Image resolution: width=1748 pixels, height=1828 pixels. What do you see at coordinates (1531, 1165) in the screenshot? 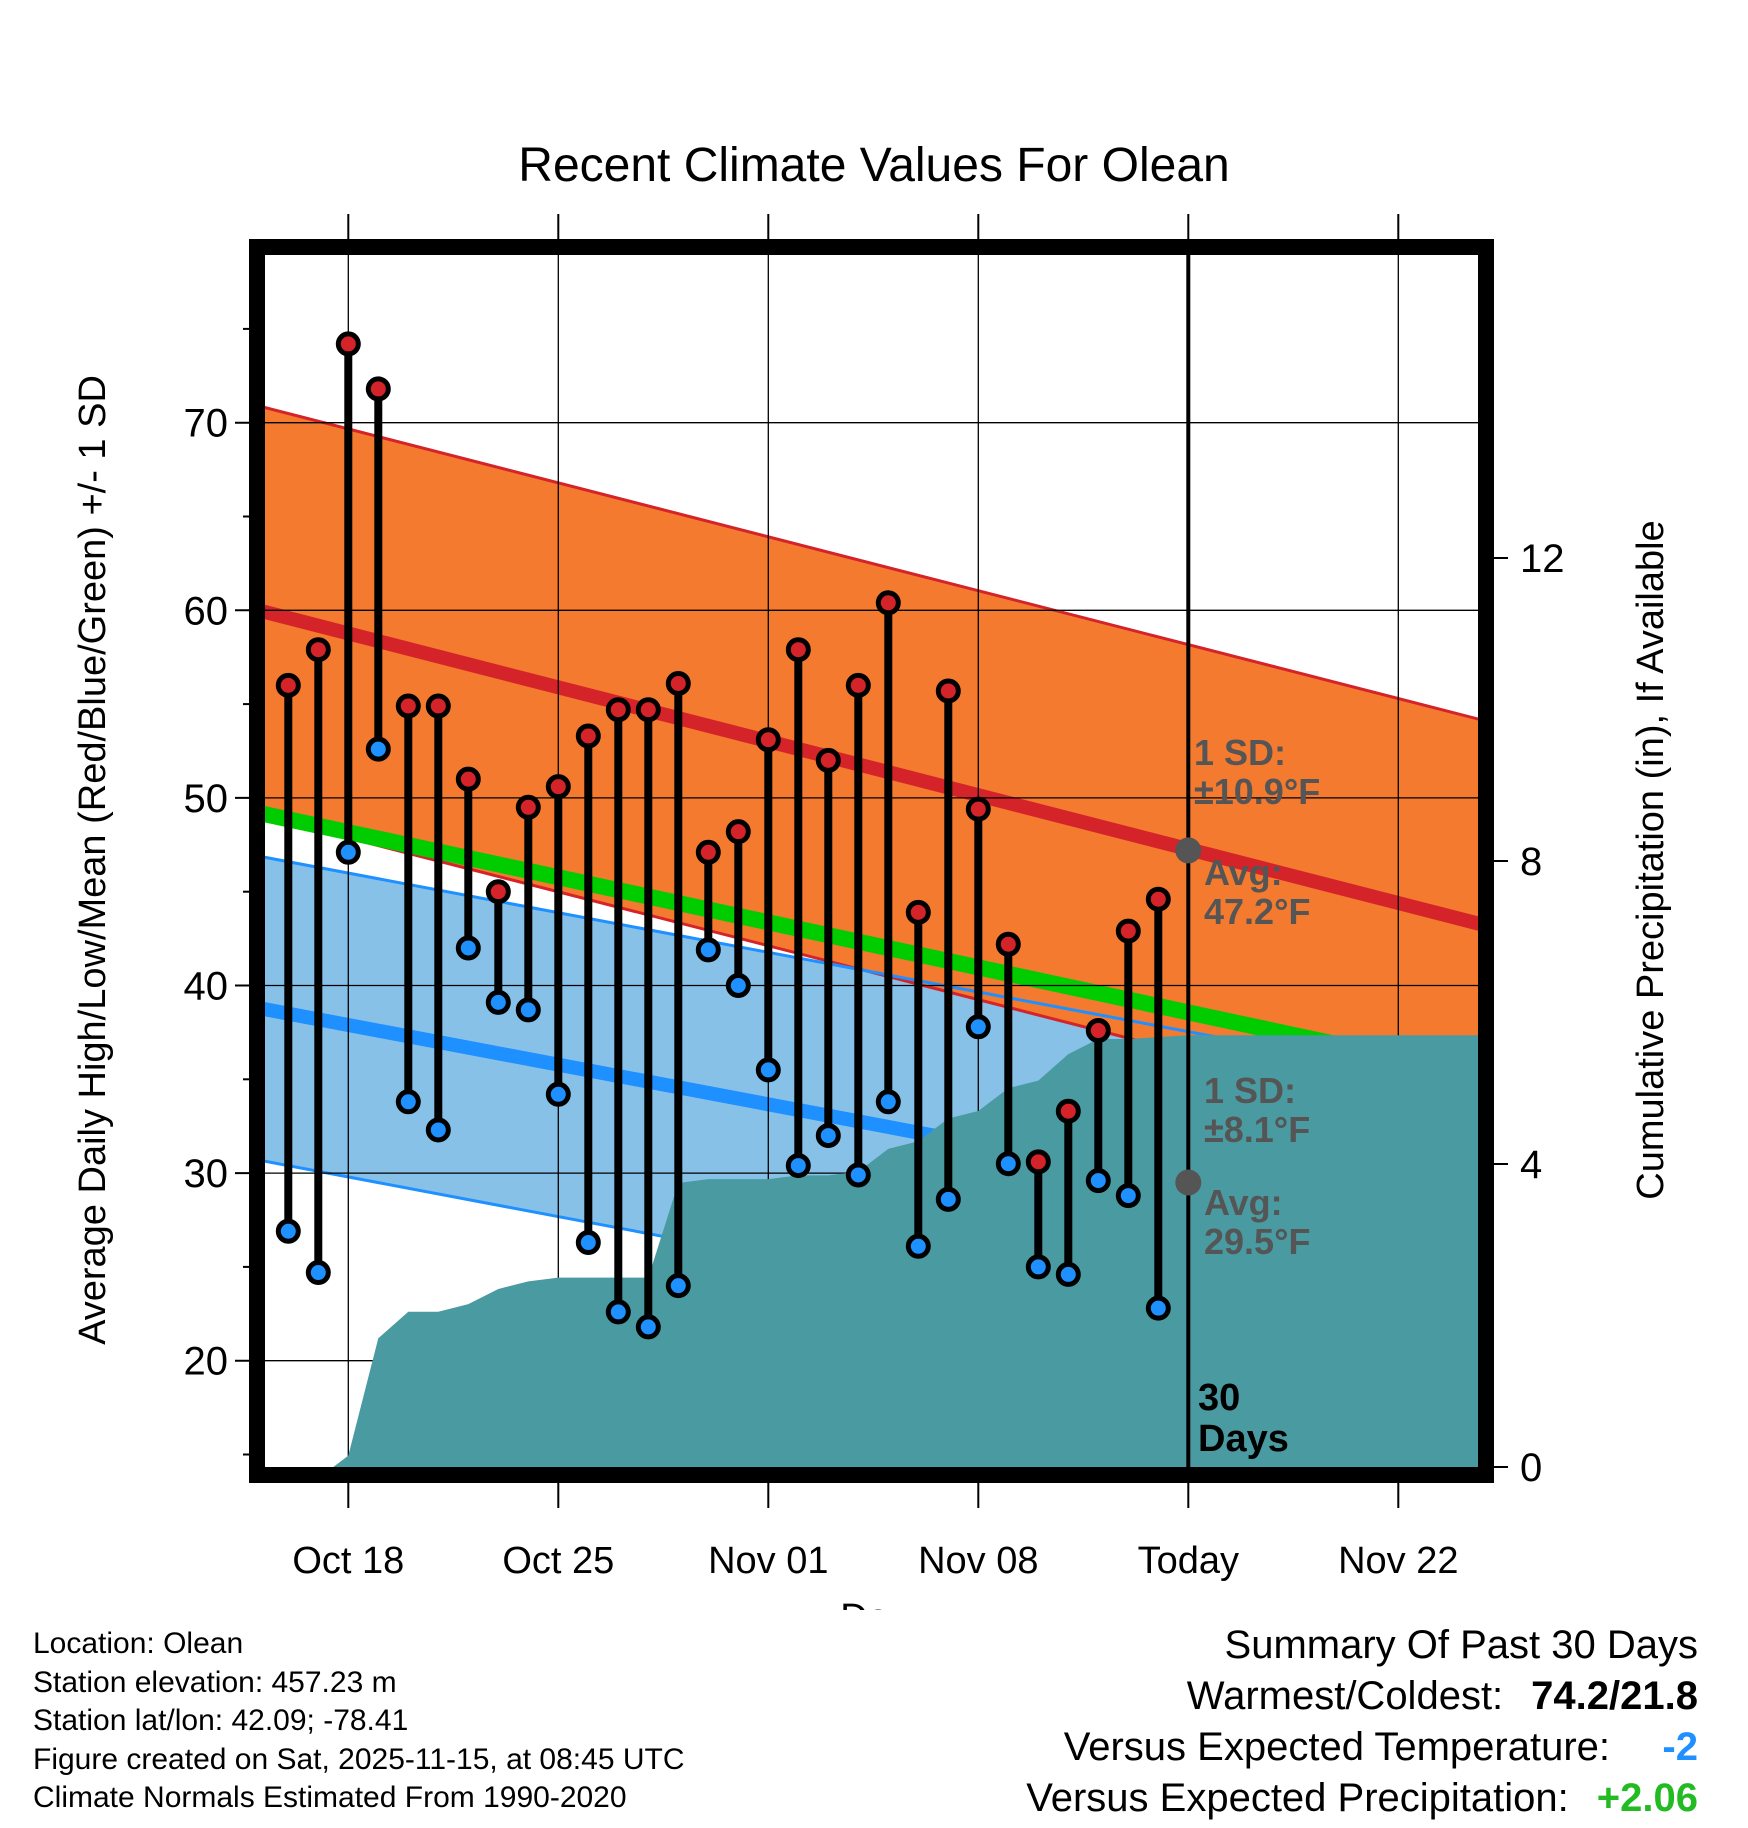
I see `y2-tick-label: 4` at bounding box center [1531, 1165].